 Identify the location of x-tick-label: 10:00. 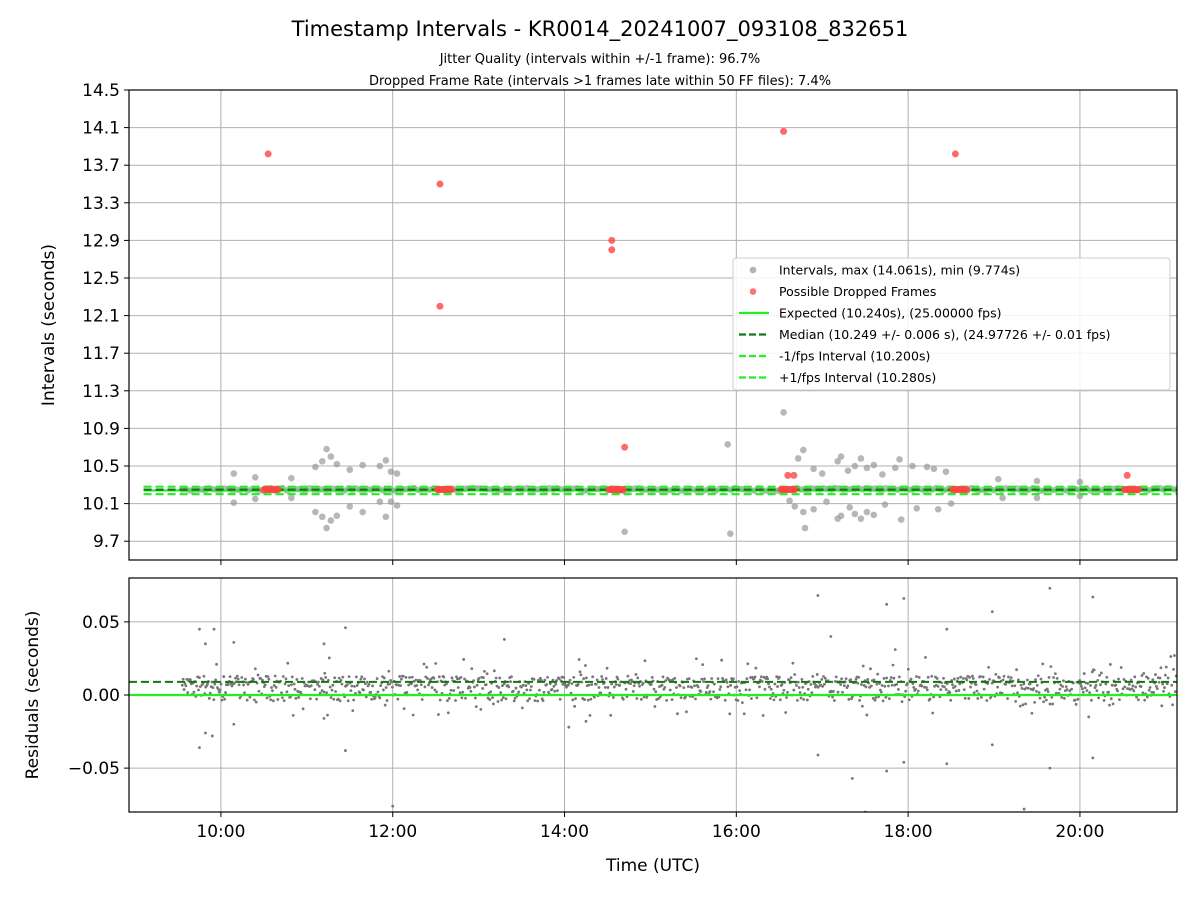
(220, 832).